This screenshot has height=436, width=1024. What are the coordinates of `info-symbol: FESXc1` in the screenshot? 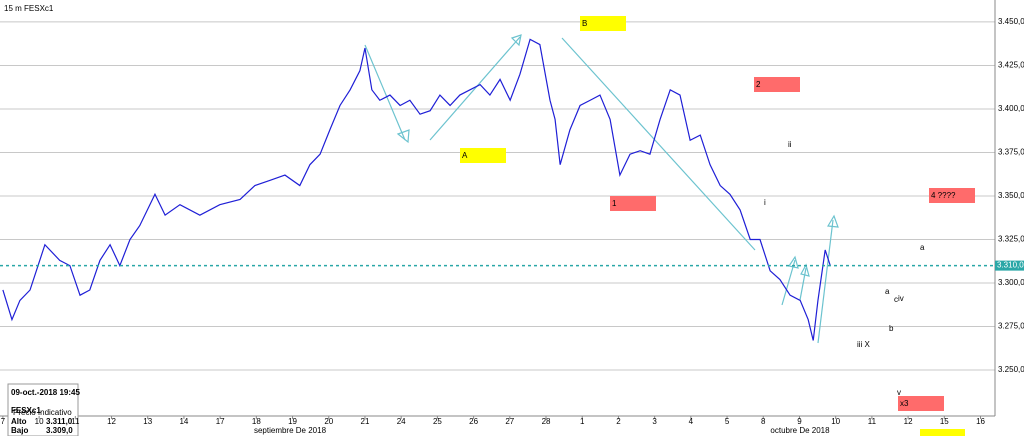 It's located at (26, 410).